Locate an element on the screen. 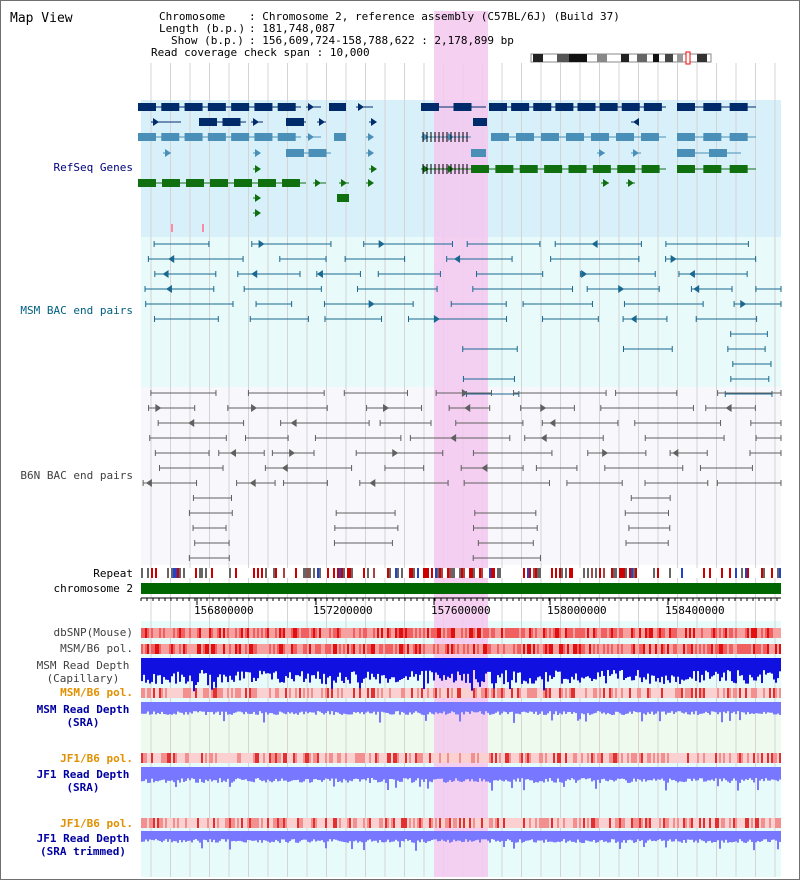 The width and height of the screenshot is (800, 880). jf1-depth-sra-line1: JF1 Read Depth is located at coordinates (83, 774).